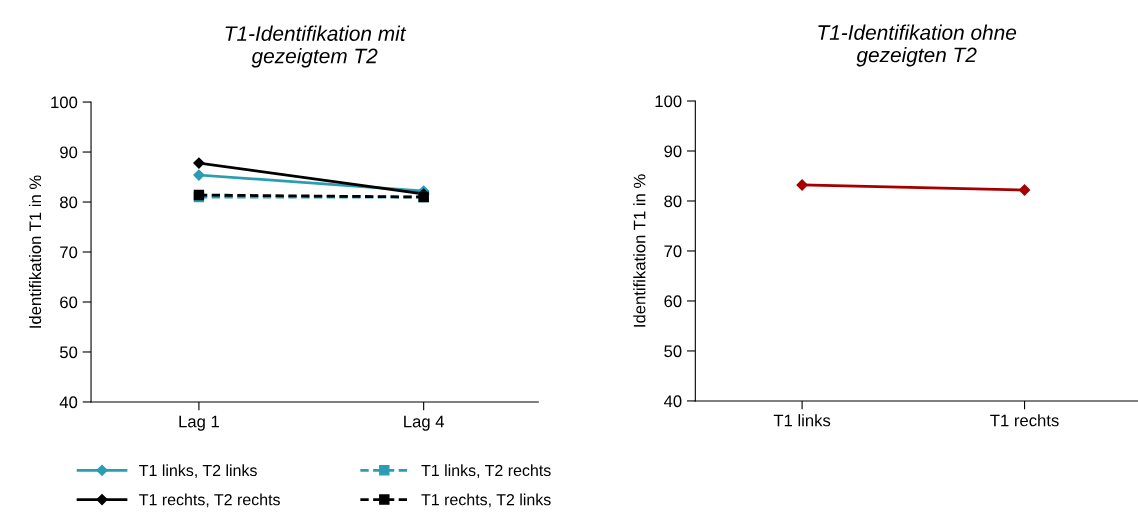  Describe the element at coordinates (917, 45) in the screenshot. I see `chart-title: T1-Identifikation ohne gezeigten T2` at that location.